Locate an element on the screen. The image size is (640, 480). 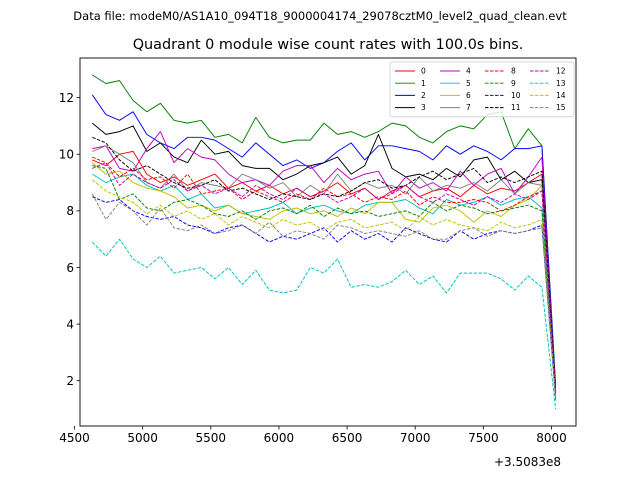
legend-label-8: 8 is located at coordinates (513, 71).